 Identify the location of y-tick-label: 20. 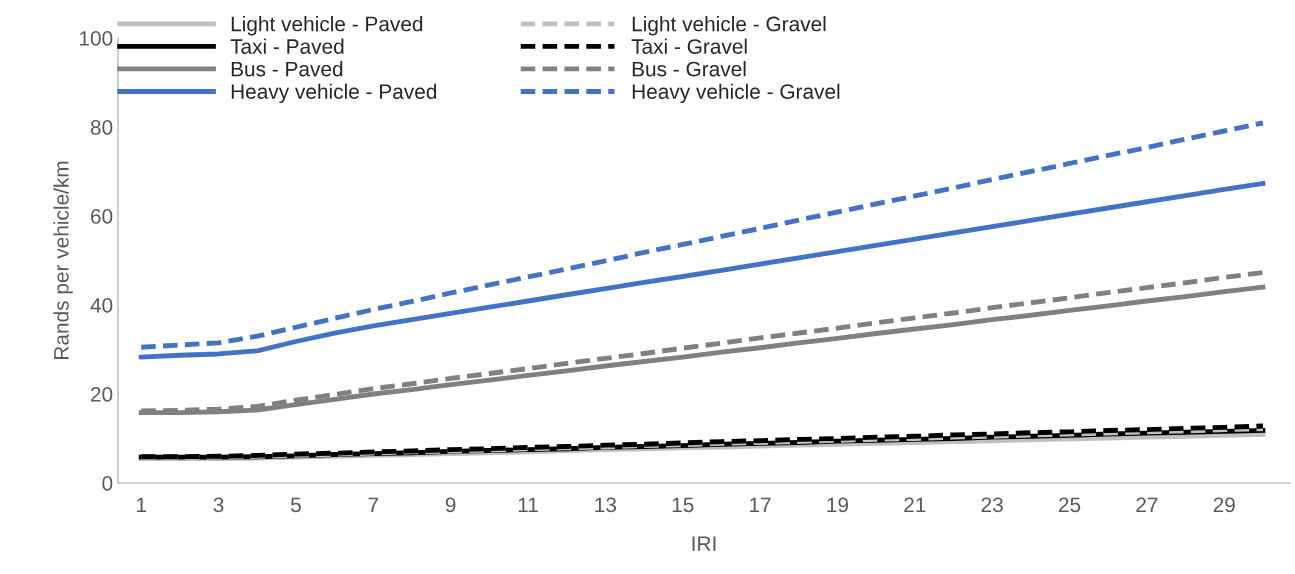
(102, 394).